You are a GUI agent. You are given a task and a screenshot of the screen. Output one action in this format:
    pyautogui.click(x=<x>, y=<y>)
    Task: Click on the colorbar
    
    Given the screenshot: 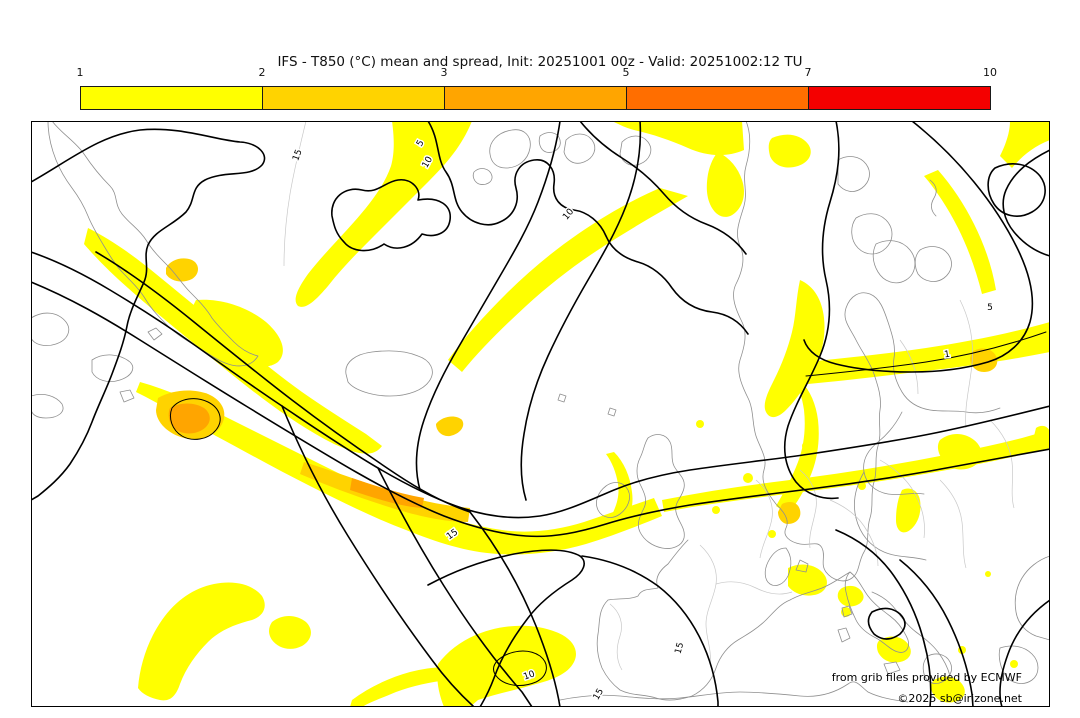 What is the action you would take?
    pyautogui.click(x=535, y=98)
    